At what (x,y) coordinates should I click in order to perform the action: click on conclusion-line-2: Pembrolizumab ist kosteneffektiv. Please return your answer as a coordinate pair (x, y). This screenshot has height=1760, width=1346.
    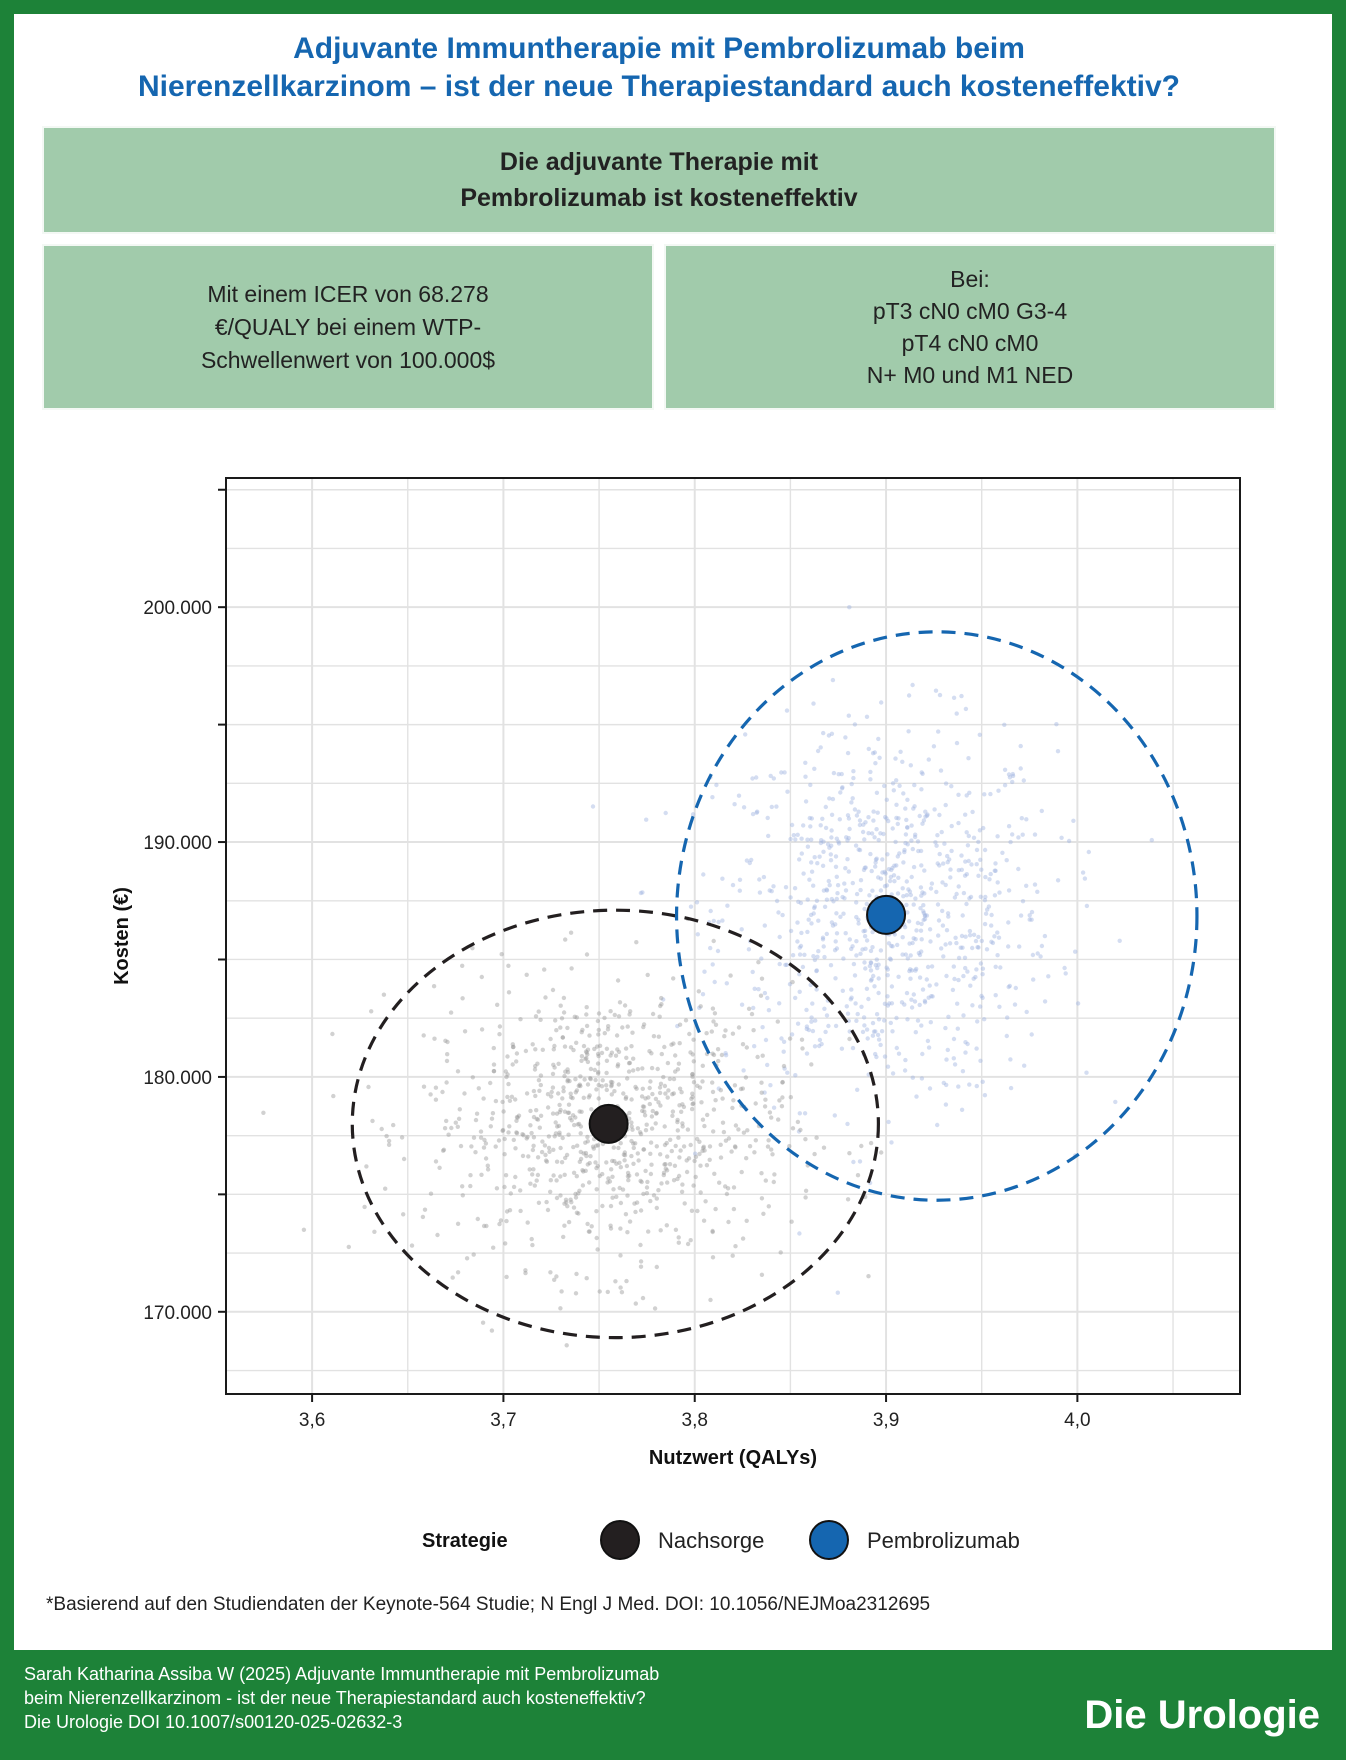
    Looking at the image, I should click on (659, 198).